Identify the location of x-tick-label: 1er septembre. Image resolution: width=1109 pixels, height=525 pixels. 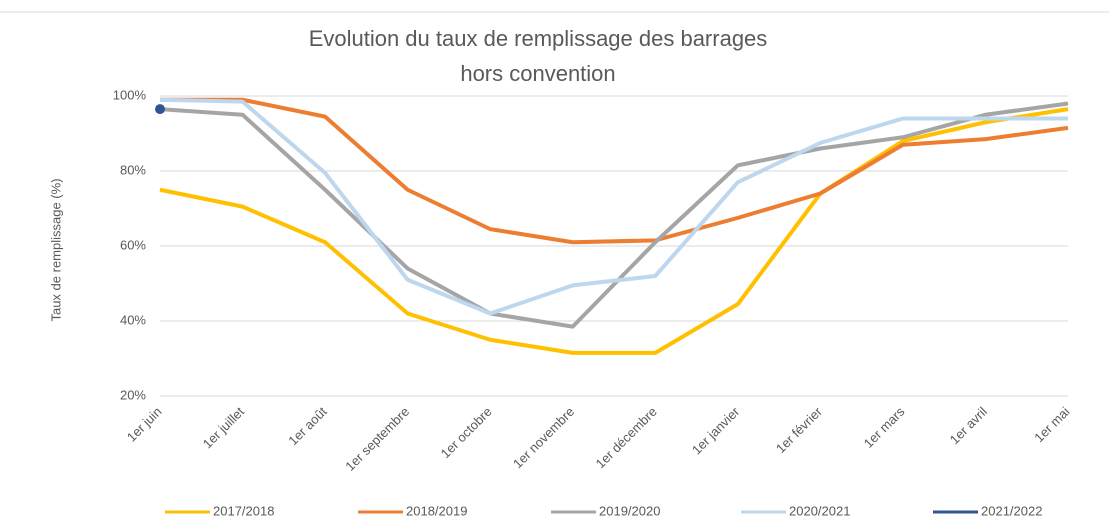
(377, 439).